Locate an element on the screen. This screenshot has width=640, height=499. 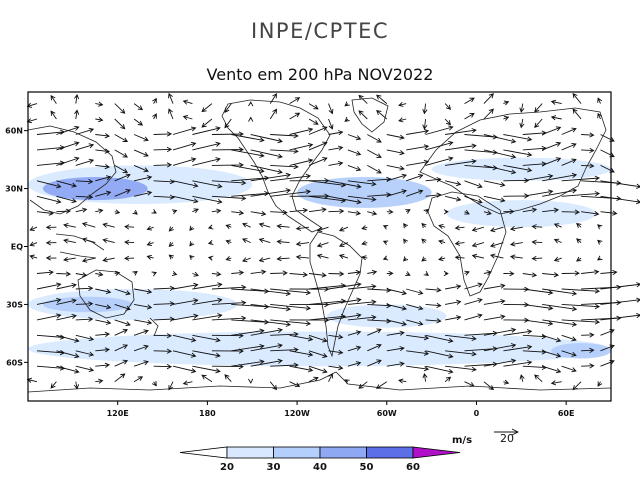
lon-tick-label-2: 120W is located at coordinates (297, 413).